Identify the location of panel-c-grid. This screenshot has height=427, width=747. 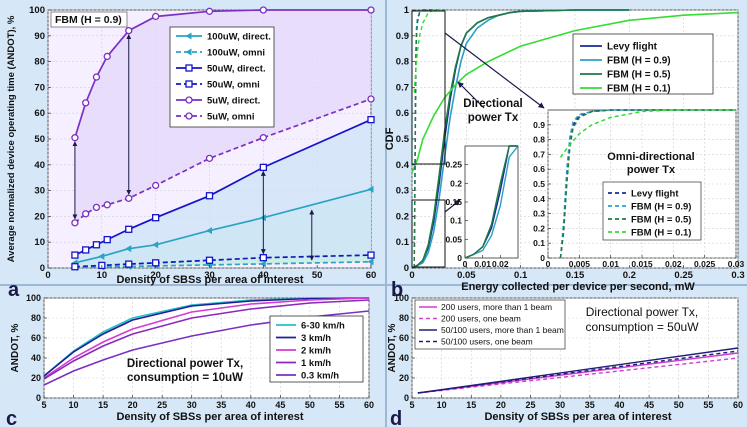
(206, 348).